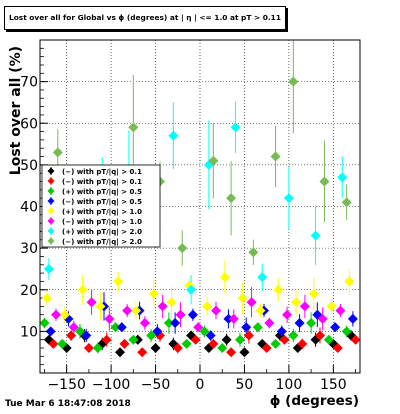  Describe the element at coordinates (16, 110) in the screenshot. I see `y-axis-label: Lost over all (%)` at that location.